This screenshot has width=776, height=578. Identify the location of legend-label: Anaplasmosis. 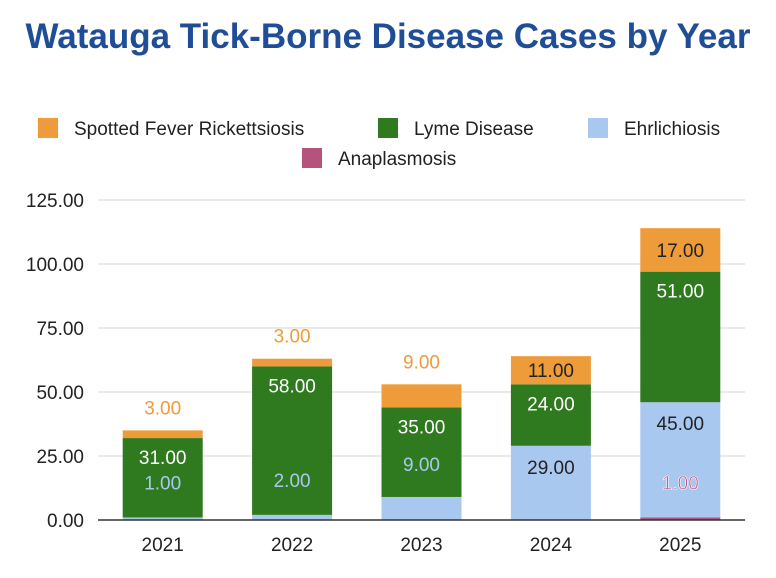
(397, 159).